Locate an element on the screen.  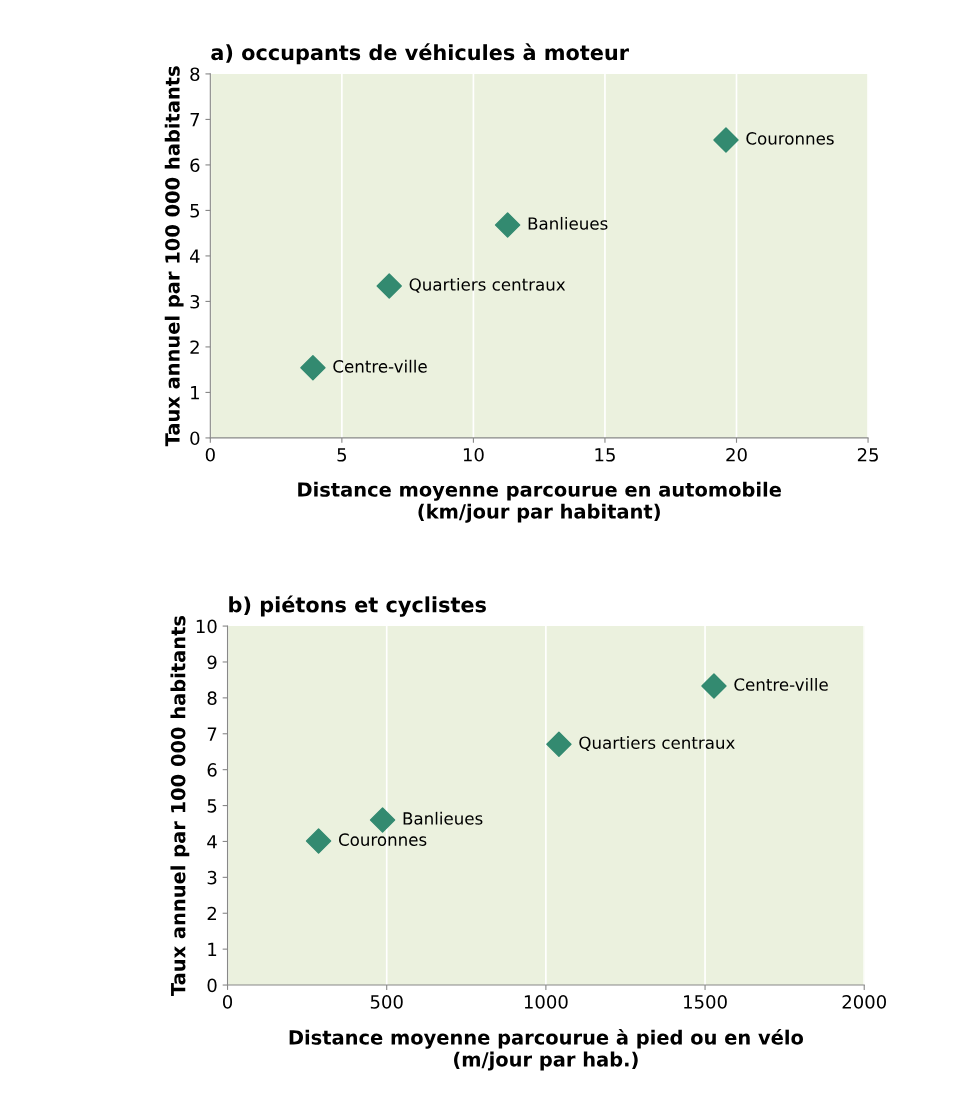
x-tick-label: 10 is located at coordinates (473, 454).